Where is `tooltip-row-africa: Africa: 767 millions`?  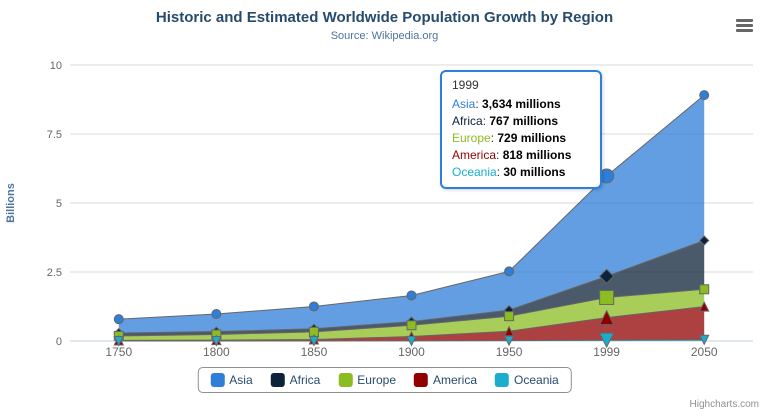 tooltip-row-africa: Africa: 767 millions is located at coordinates (521, 121).